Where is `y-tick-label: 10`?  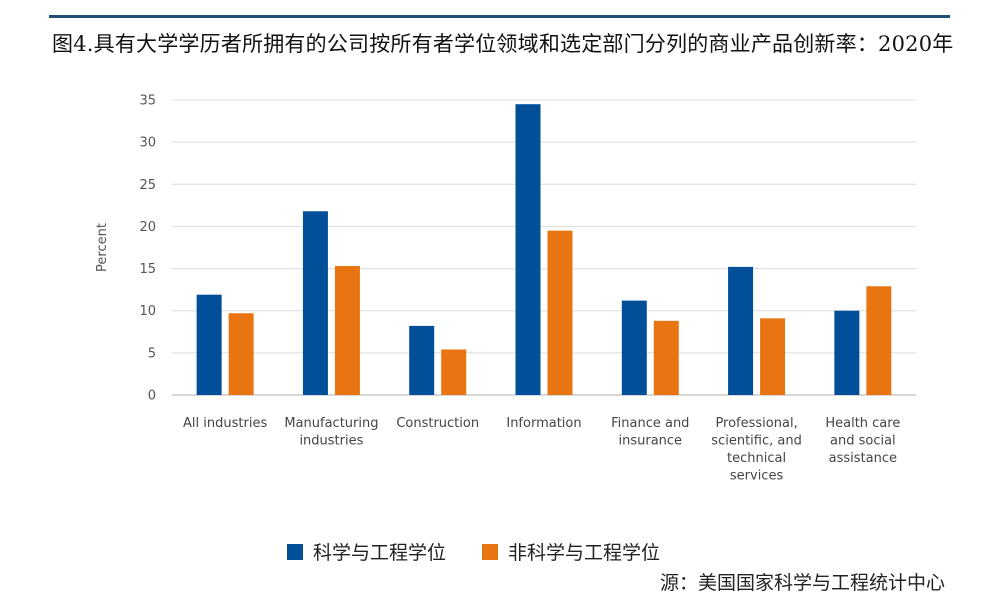 y-tick-label: 10 is located at coordinates (147, 311).